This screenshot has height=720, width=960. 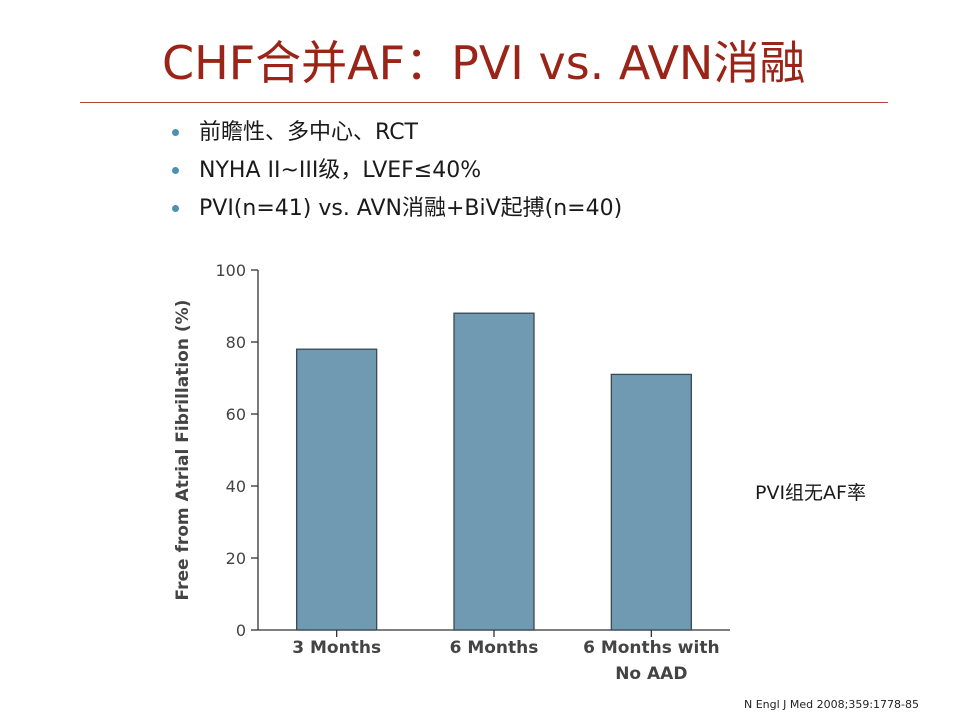 I want to click on bullet-item: PVI(n=41) vs. AVN消融+BiV起搏(n=40), so click(x=397, y=209).